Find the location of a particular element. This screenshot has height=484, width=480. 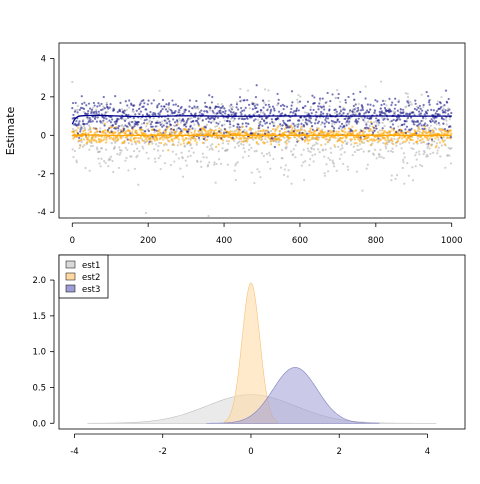

bottom-x-tick-label: 4 is located at coordinates (427, 452).